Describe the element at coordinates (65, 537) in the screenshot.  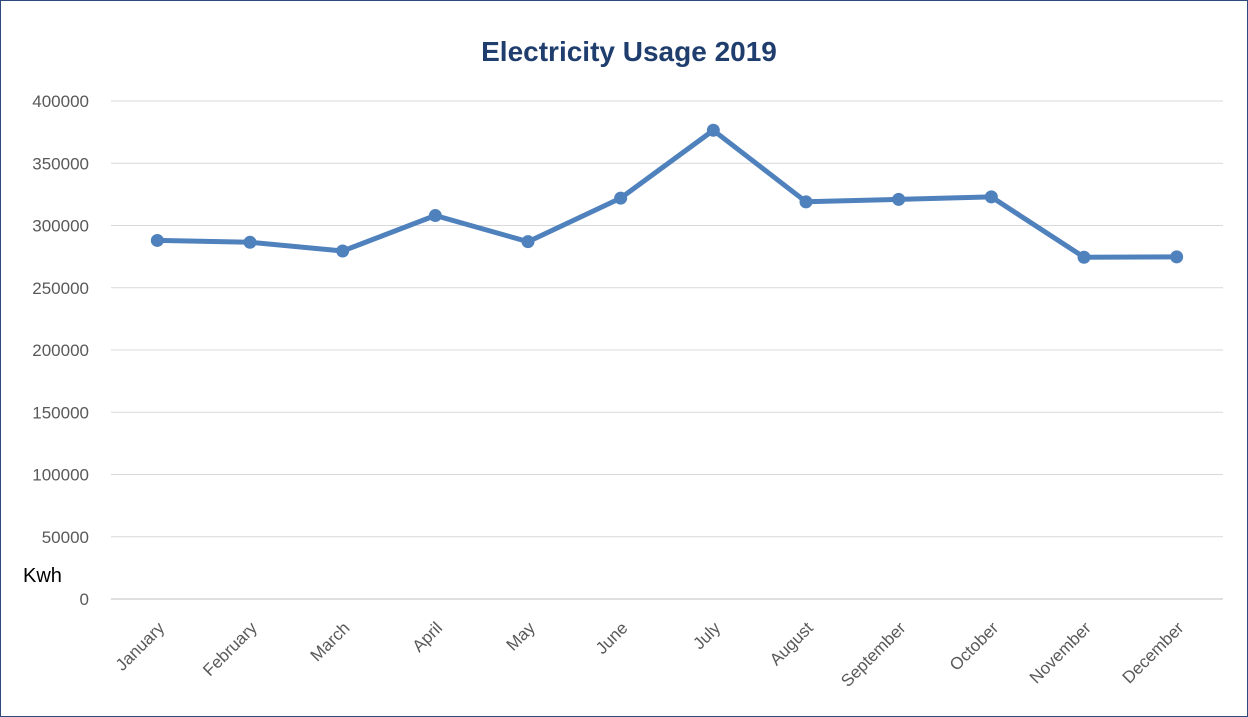
I see `y-tick-label: 50000` at that location.